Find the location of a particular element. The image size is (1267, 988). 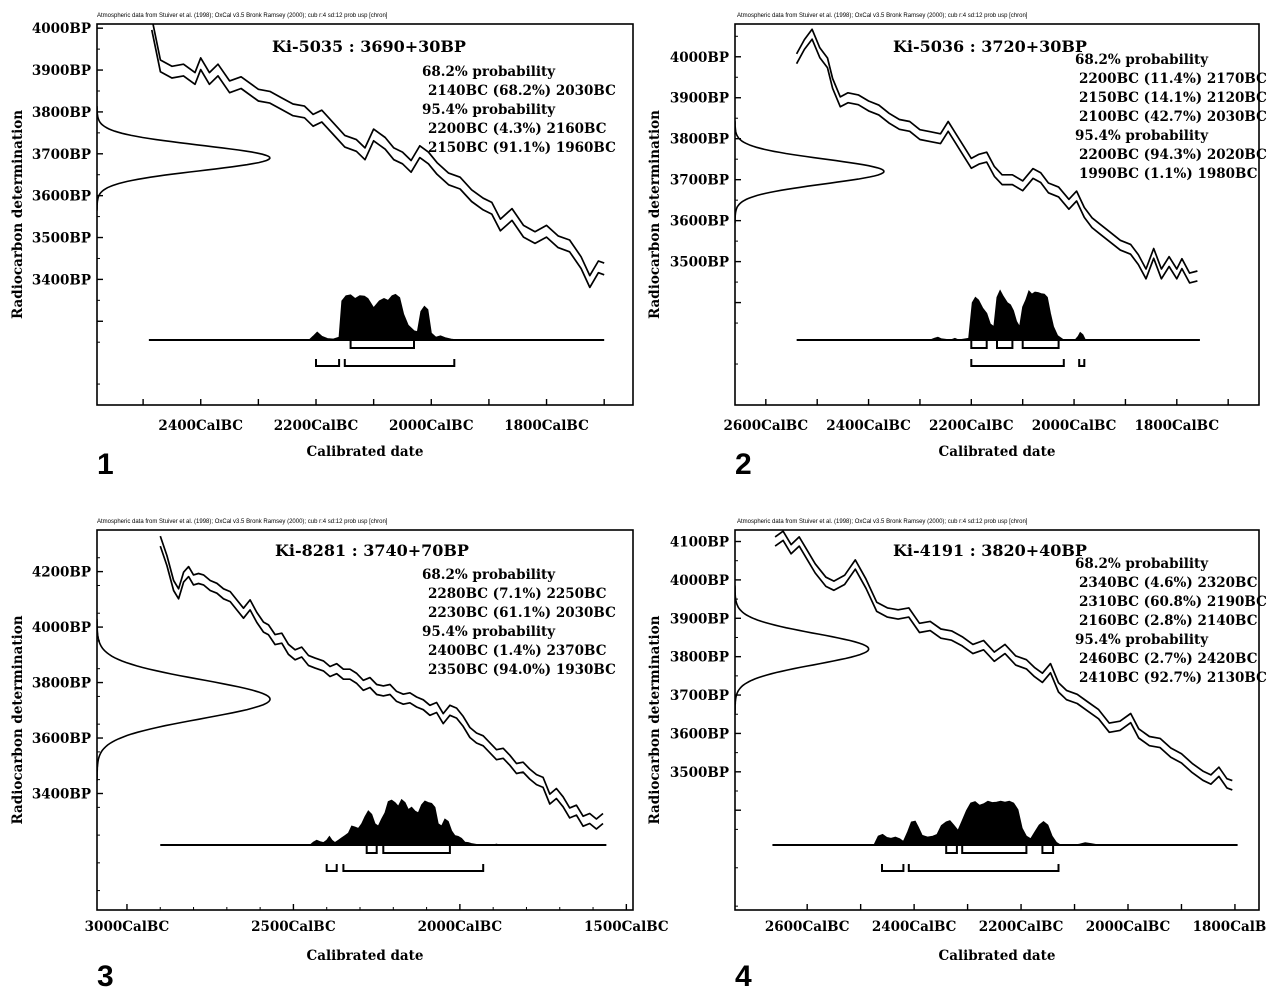

probability-range-text: 2350BC (94.0%) 1930BC is located at coordinates (522, 670).